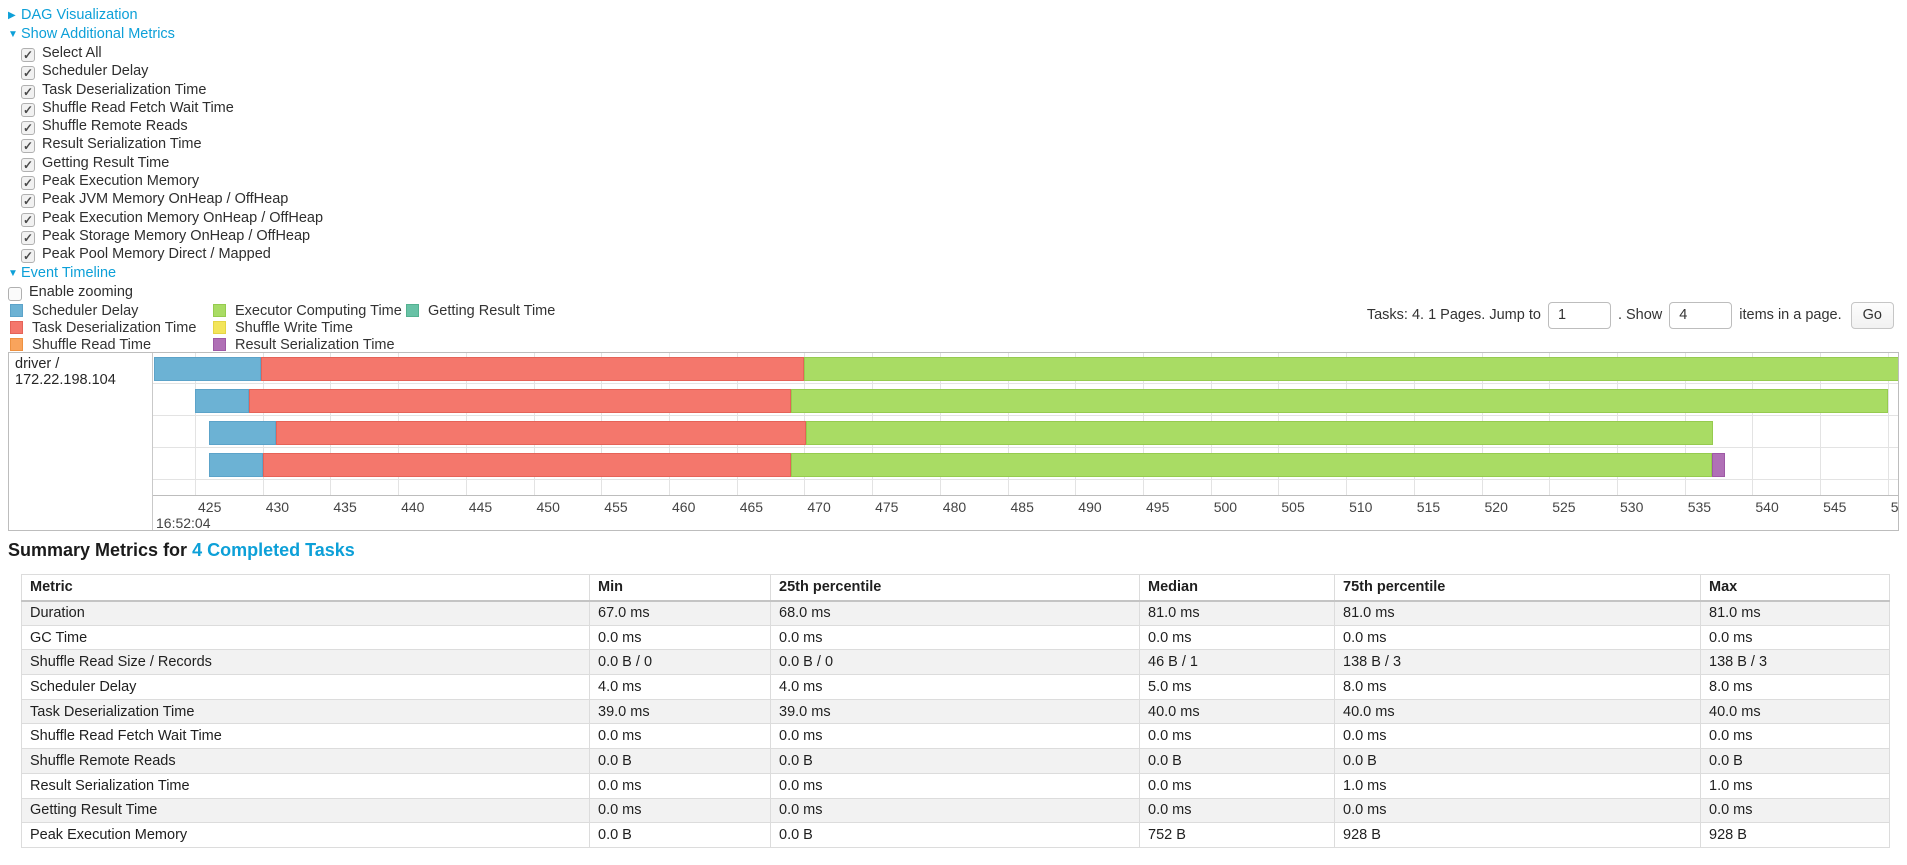 This screenshot has width=1907, height=865. What do you see at coordinates (172, 199) in the screenshot?
I see `metric-checkbox-item: ✓ Peak JVM Memory OnHeap / OffHeap` at bounding box center [172, 199].